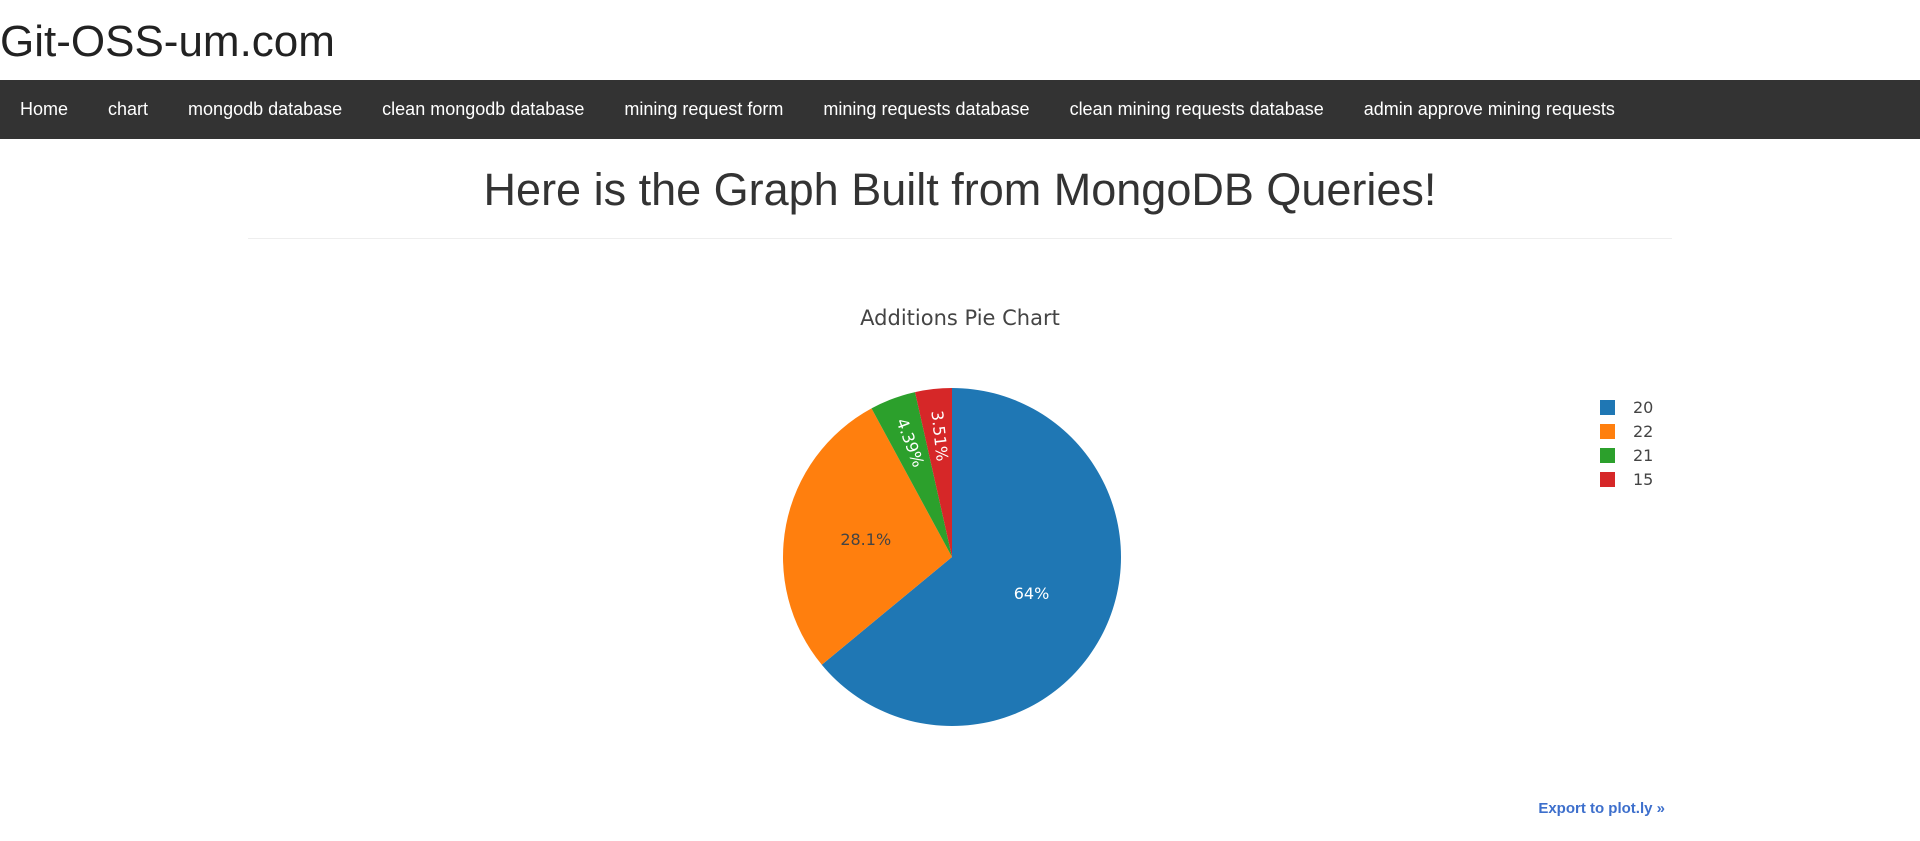 This screenshot has height=841, width=1920. I want to click on nav-item-mining-request-form: mining request form, so click(704, 109).